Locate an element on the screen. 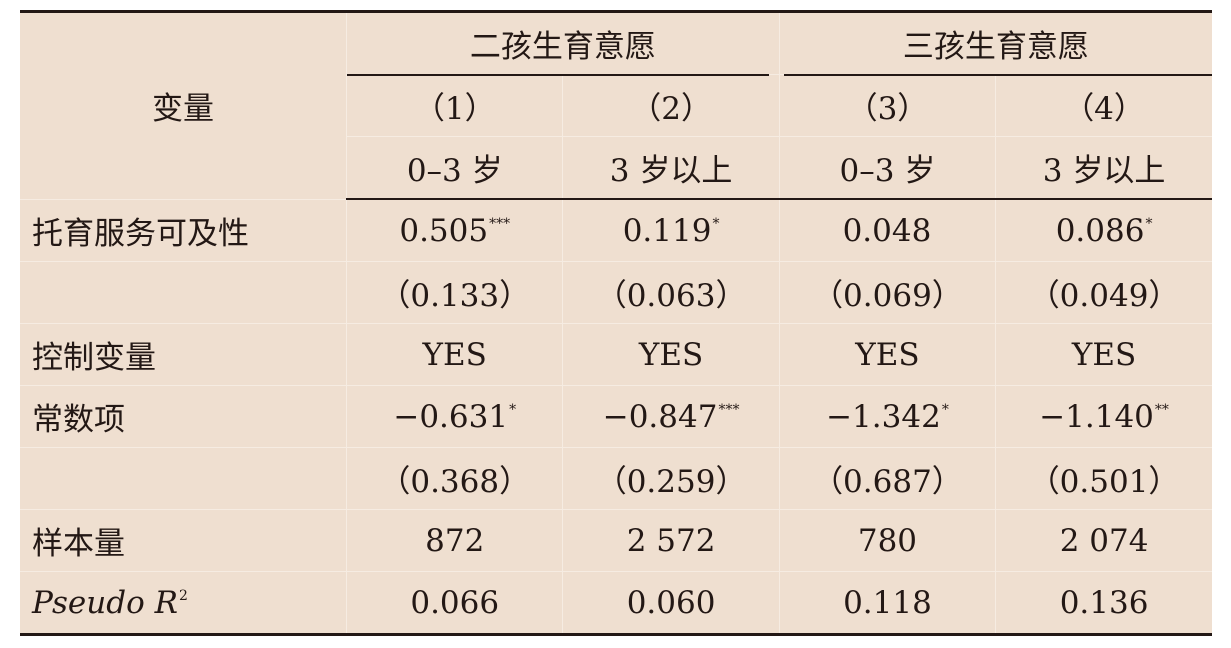  model-number: （3） is located at coordinates (888, 105).